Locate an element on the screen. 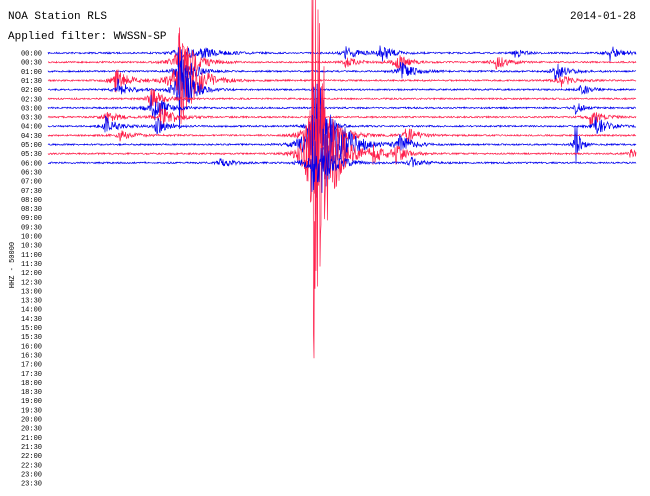  row-label: 08:00 is located at coordinates (31, 201).